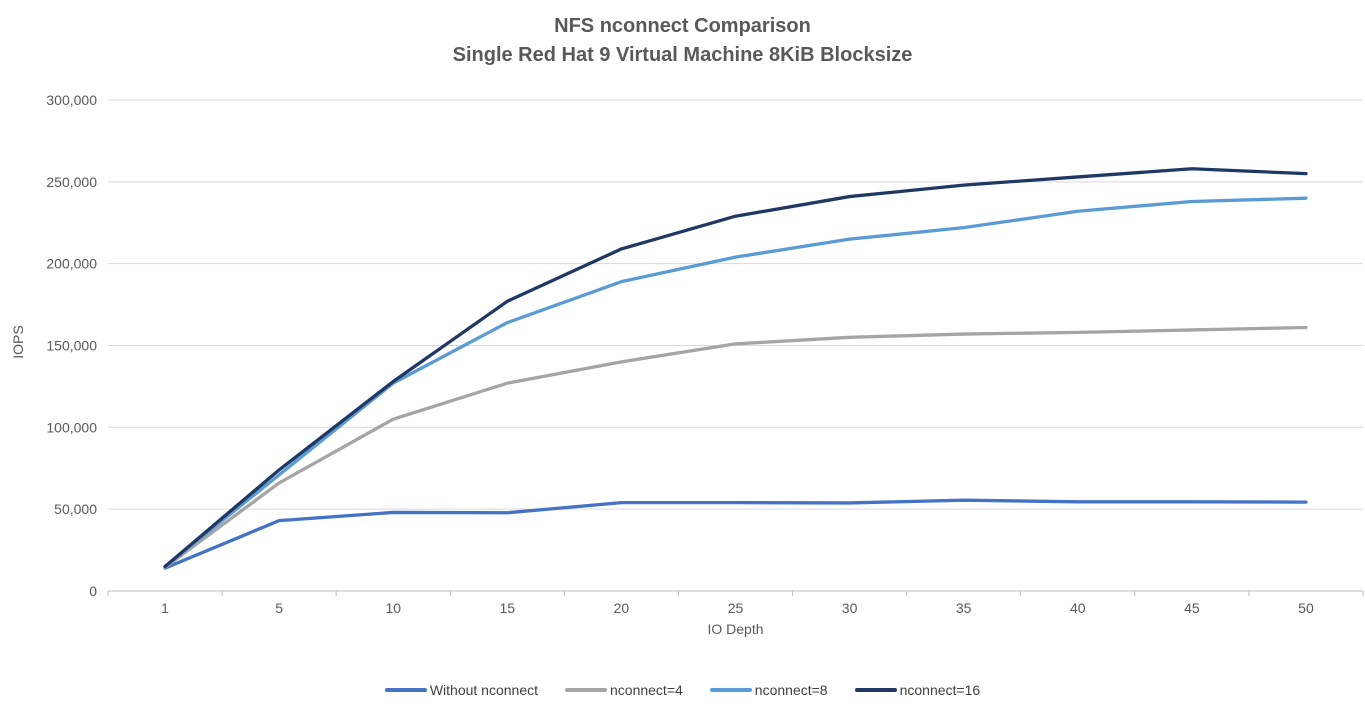  What do you see at coordinates (850, 608) in the screenshot?
I see `x-tick-label: 30` at bounding box center [850, 608].